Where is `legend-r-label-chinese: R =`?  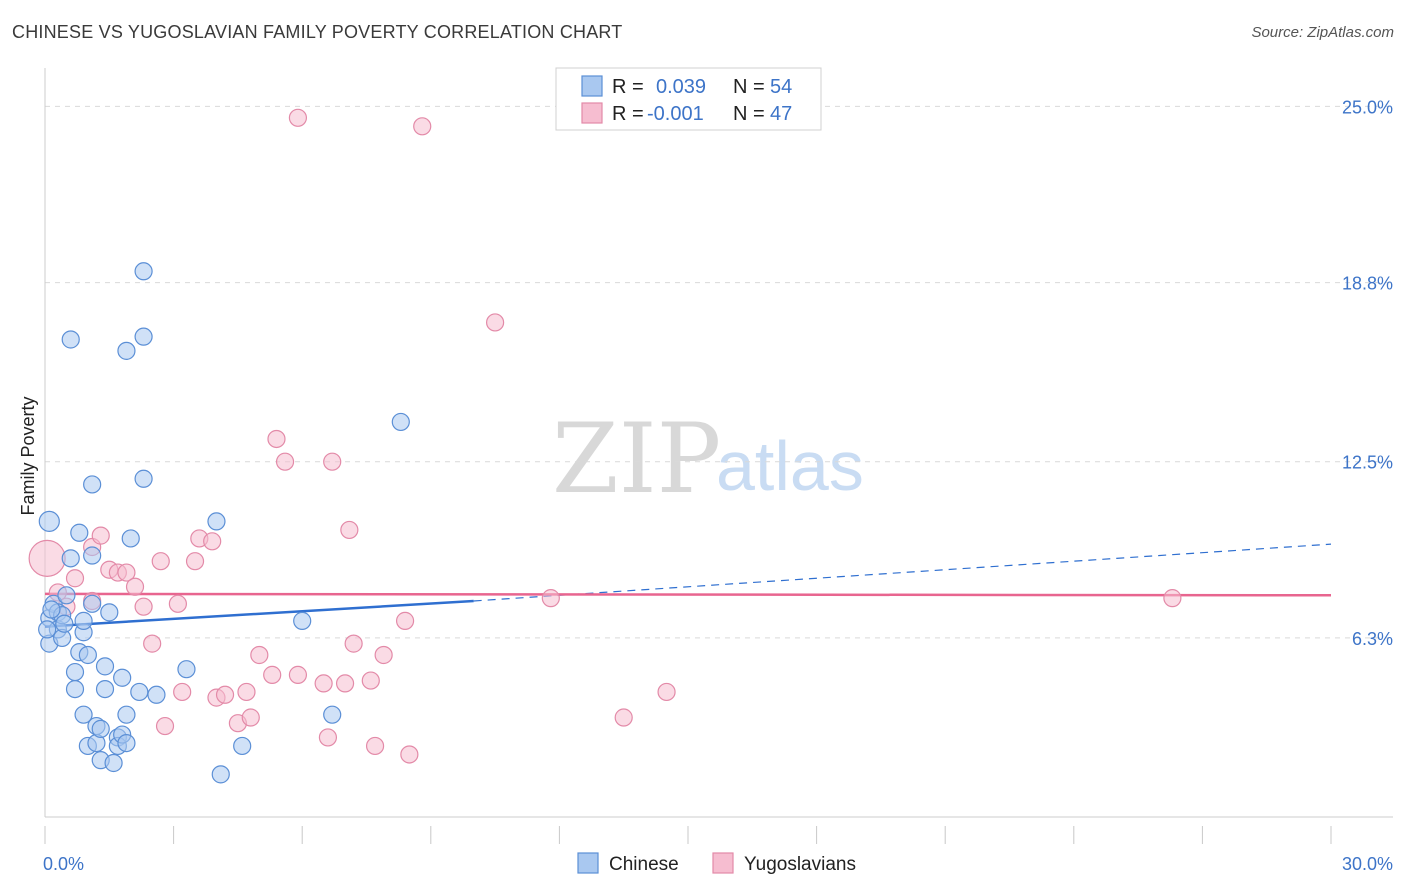 legend-r-label-chinese: R = is located at coordinates (628, 87).